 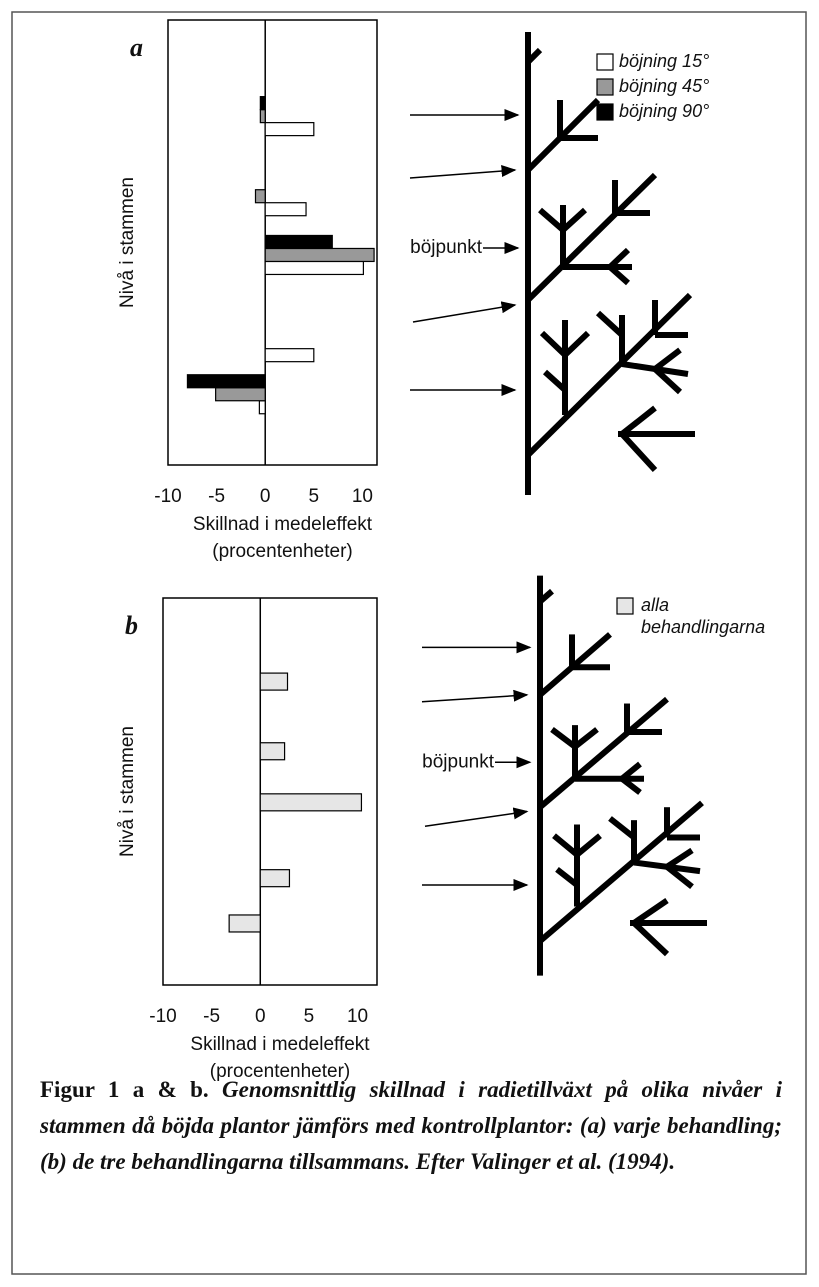 What do you see at coordinates (664, 111) in the screenshot?
I see `legend-label: böjning 90°` at bounding box center [664, 111].